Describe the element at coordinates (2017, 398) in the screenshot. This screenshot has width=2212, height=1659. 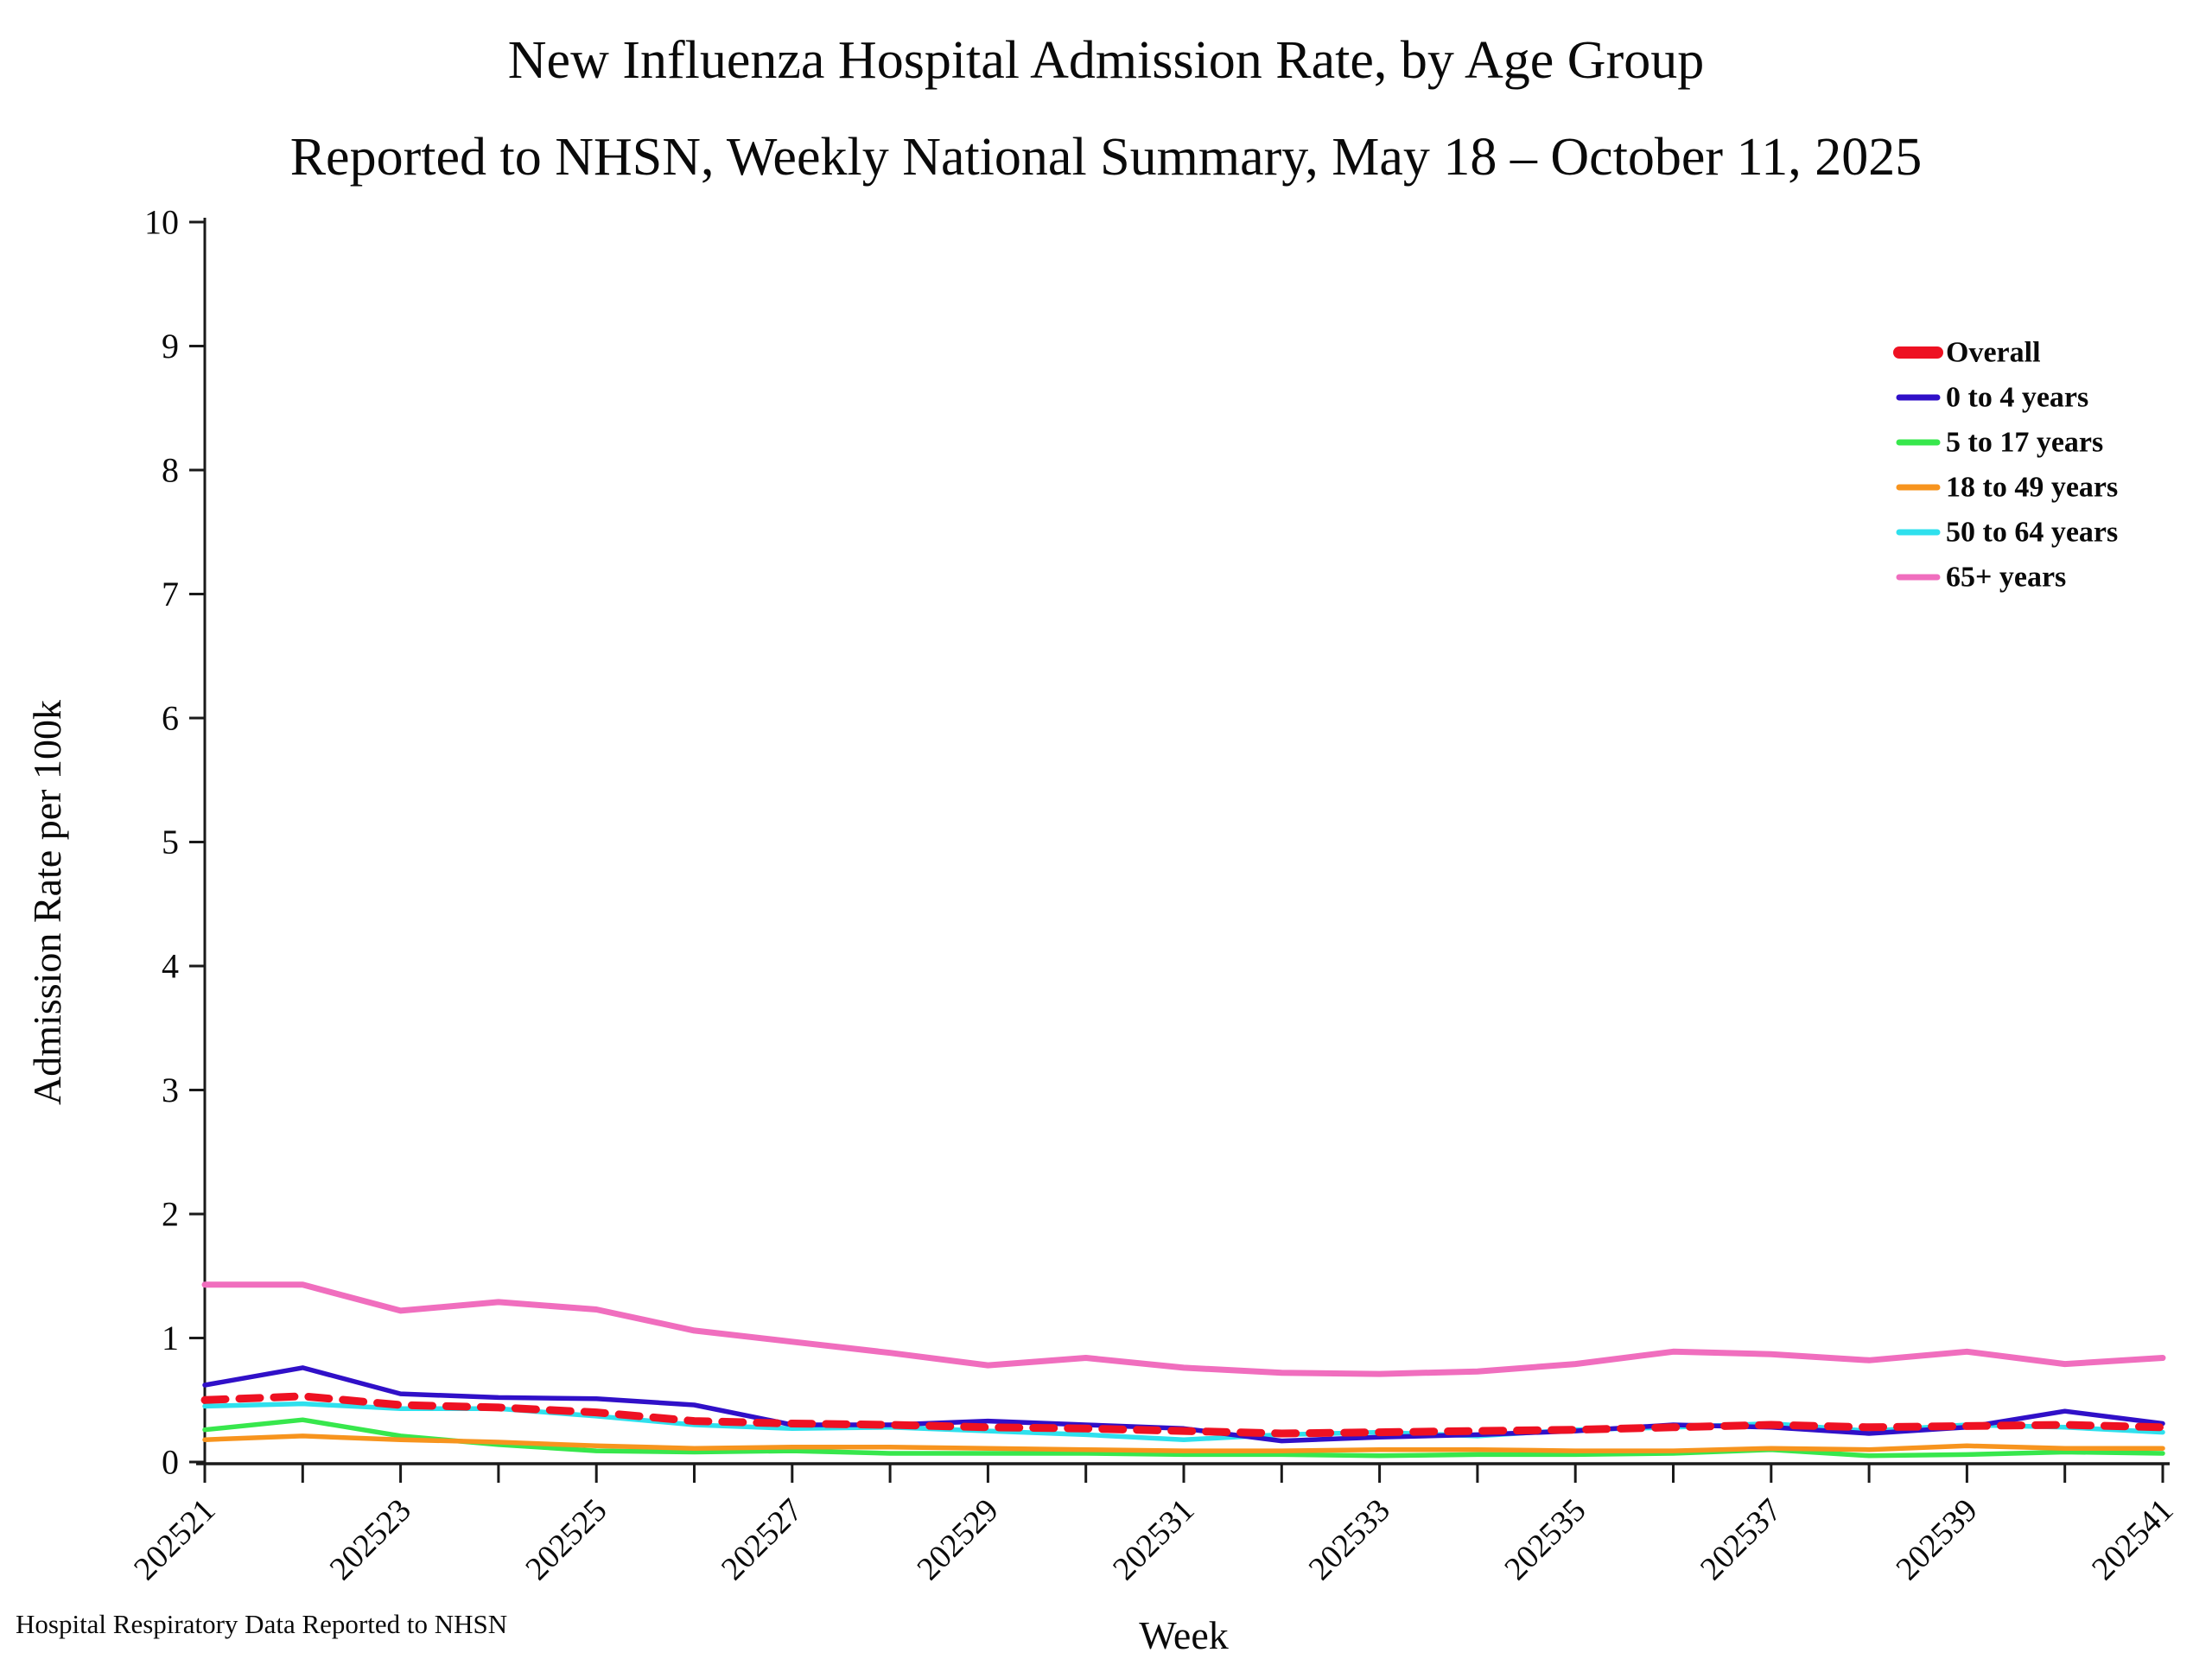
I see `legend-label-0-to-4-years: 0 to 4 years` at that location.